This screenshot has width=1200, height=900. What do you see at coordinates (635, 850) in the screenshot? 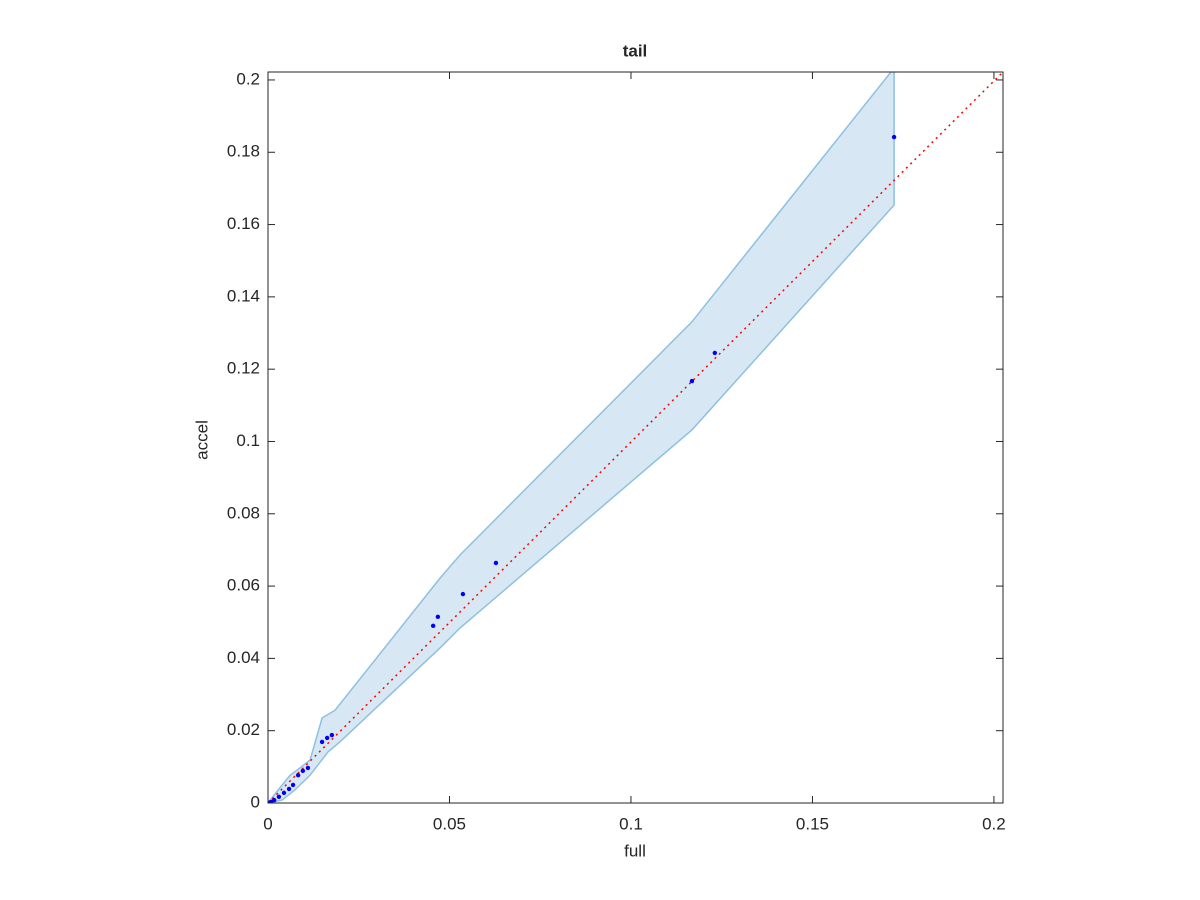
I see `x-axis-label: full` at bounding box center [635, 850].